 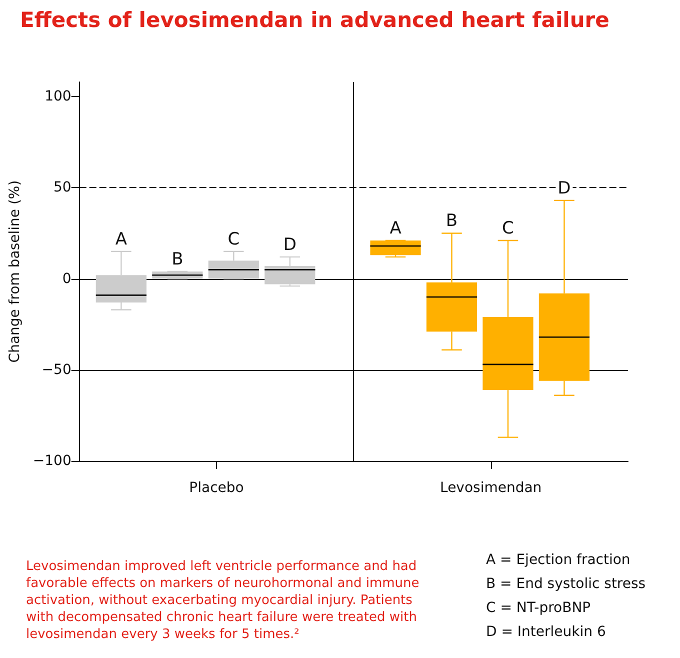 What do you see at coordinates (67, 278) in the screenshot?
I see `y-tick-label: 0` at bounding box center [67, 278].